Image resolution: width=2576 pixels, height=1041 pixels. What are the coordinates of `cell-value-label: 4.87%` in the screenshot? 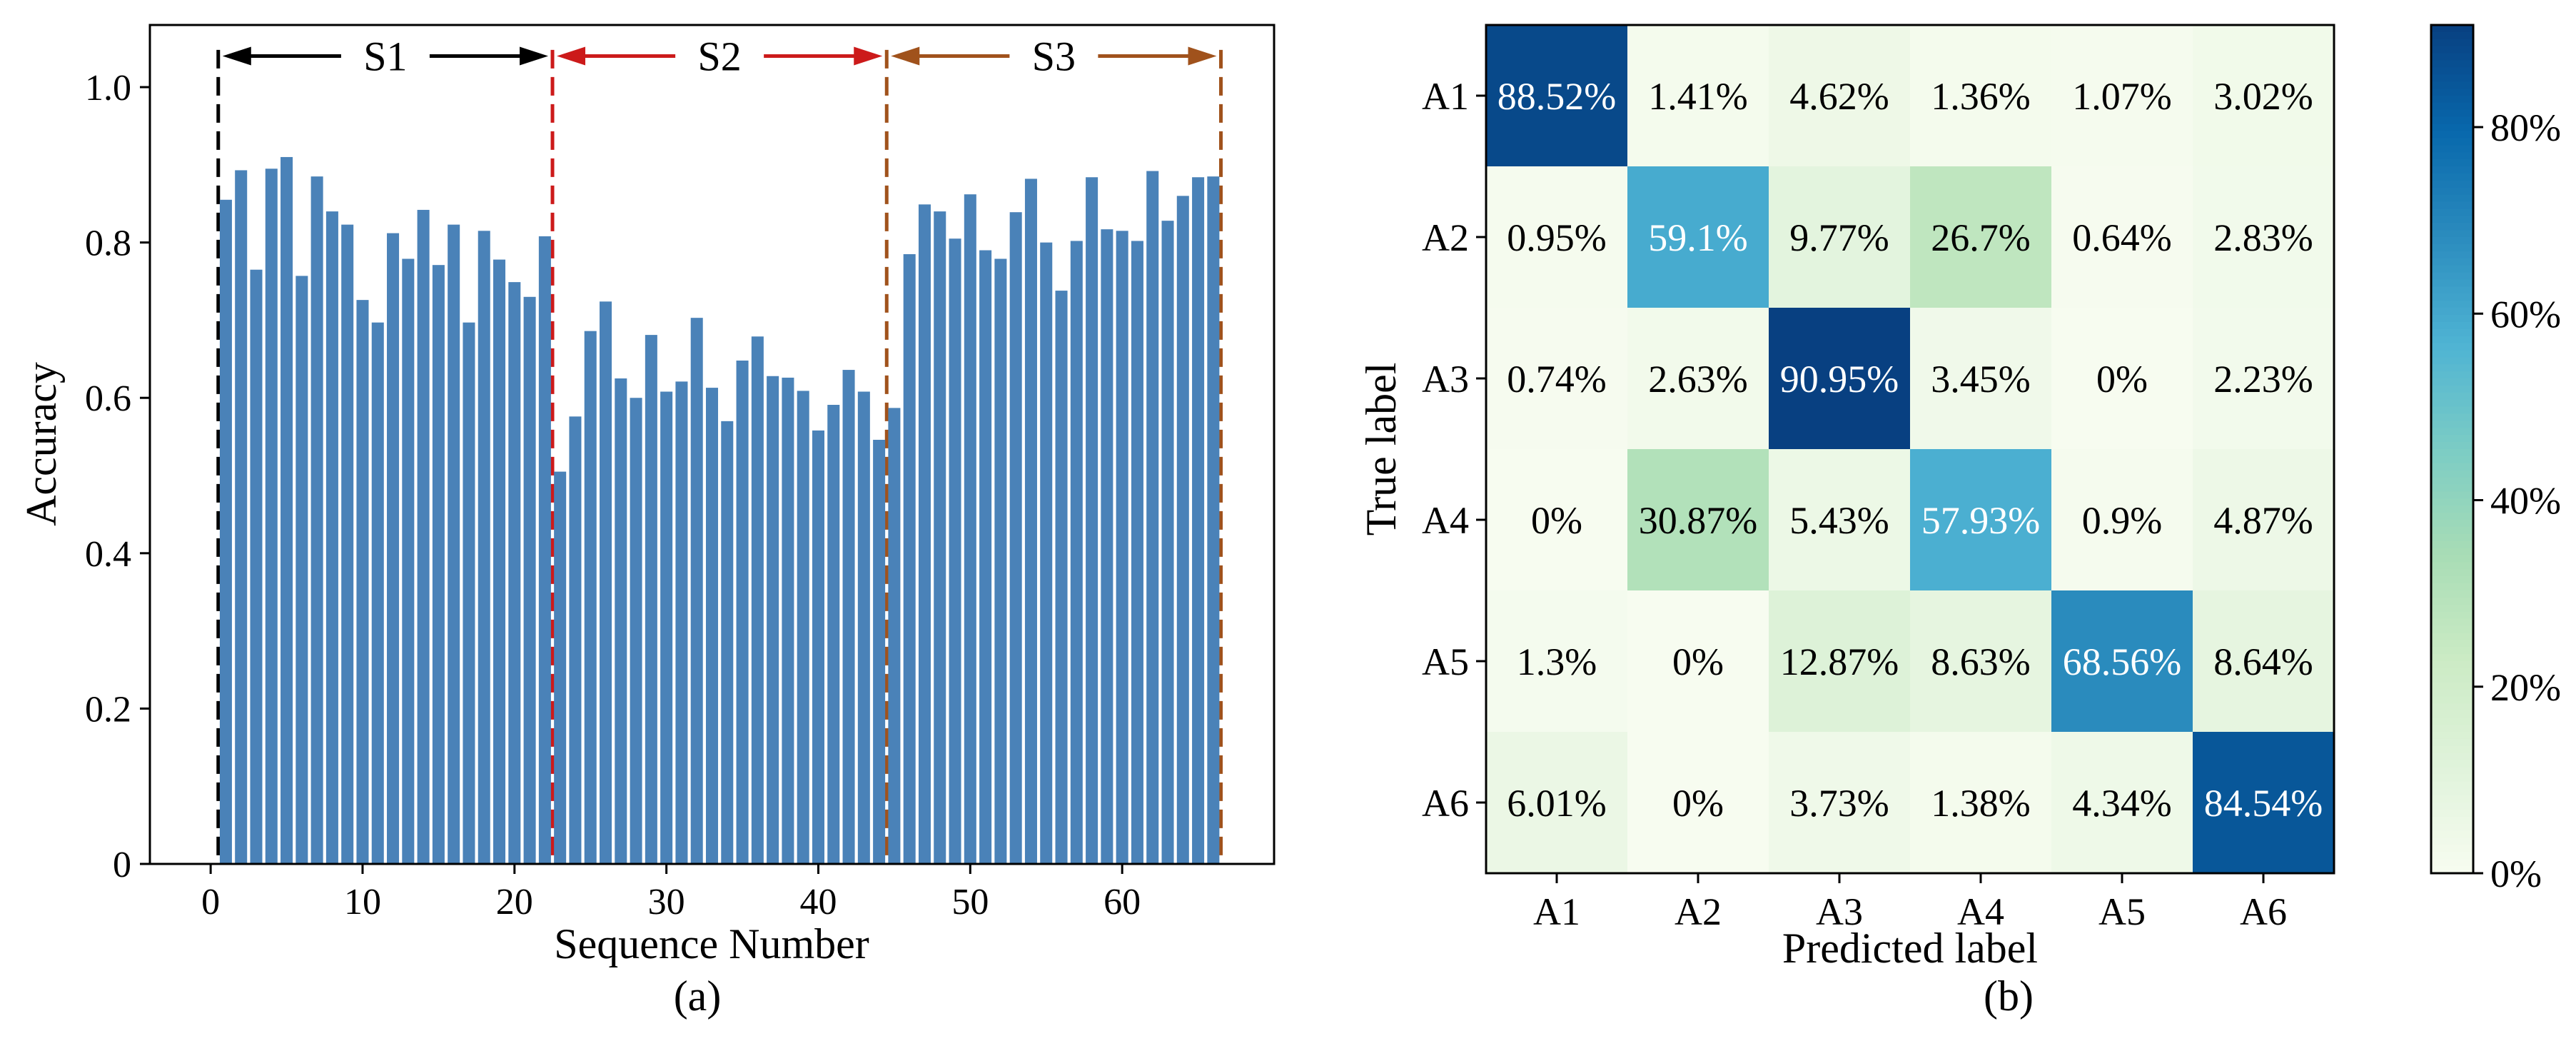 It's located at (2263, 520).